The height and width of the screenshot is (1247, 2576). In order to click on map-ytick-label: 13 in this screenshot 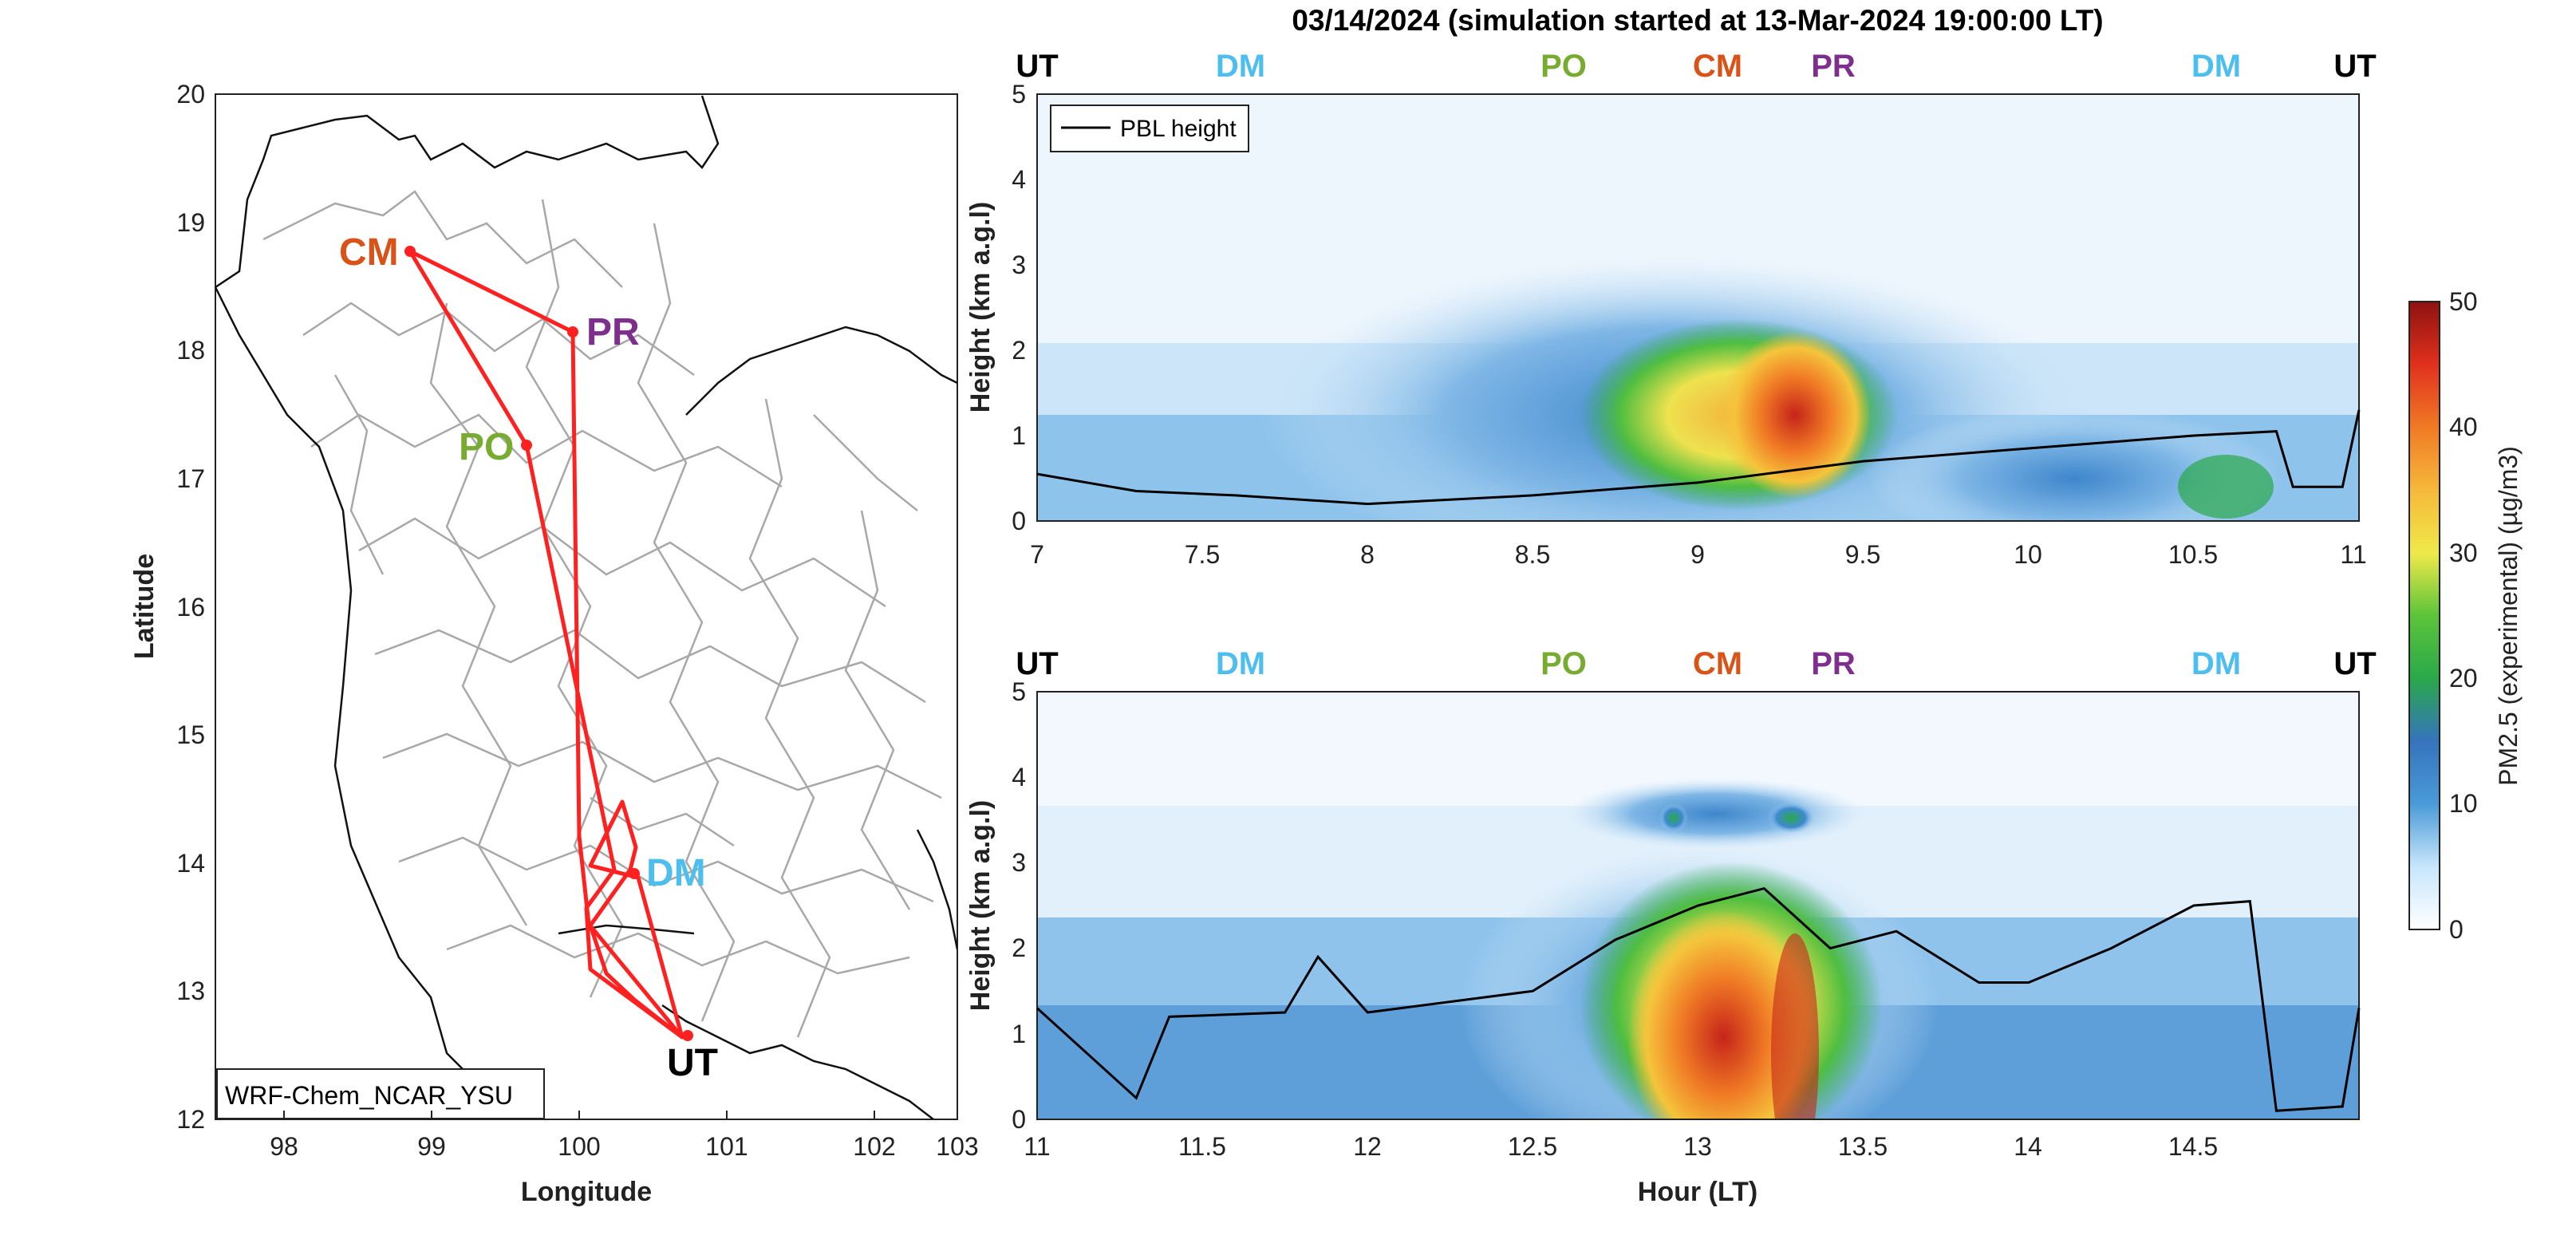, I will do `click(191, 991)`.